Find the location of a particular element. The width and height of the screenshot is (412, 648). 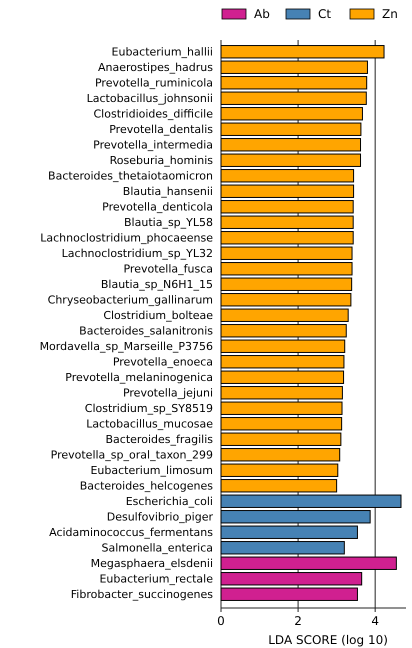

y-tick-label: Prevotella_melaninogenica is located at coordinates (139, 377).